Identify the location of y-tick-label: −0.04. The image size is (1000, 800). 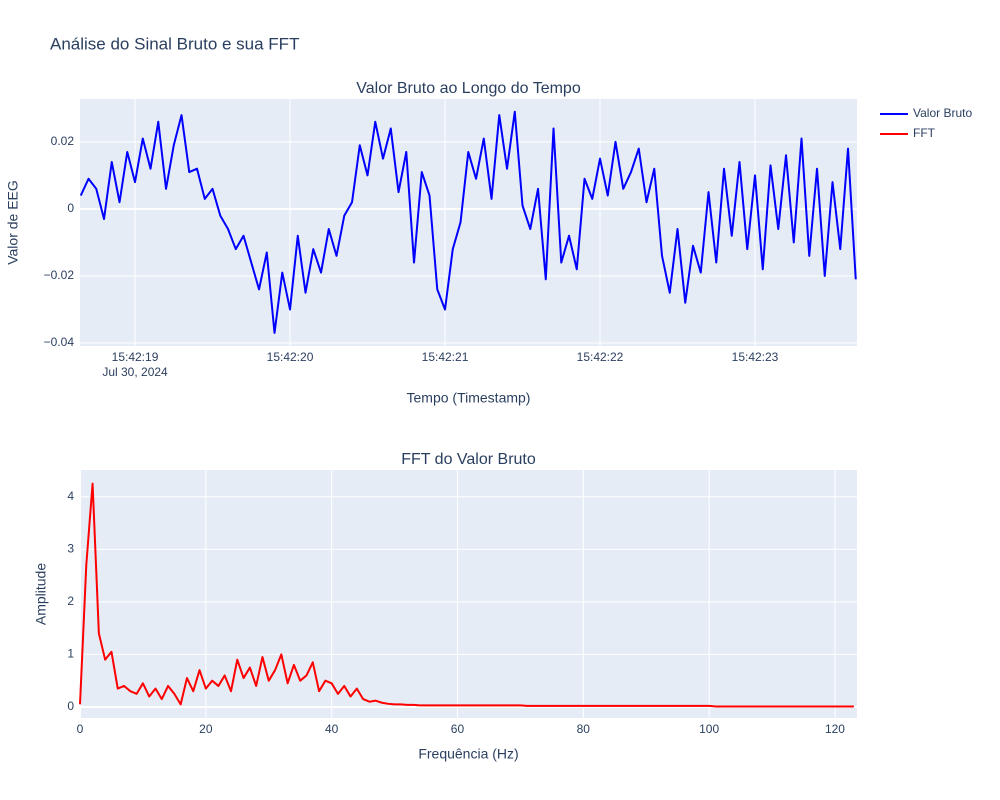
(59, 342).